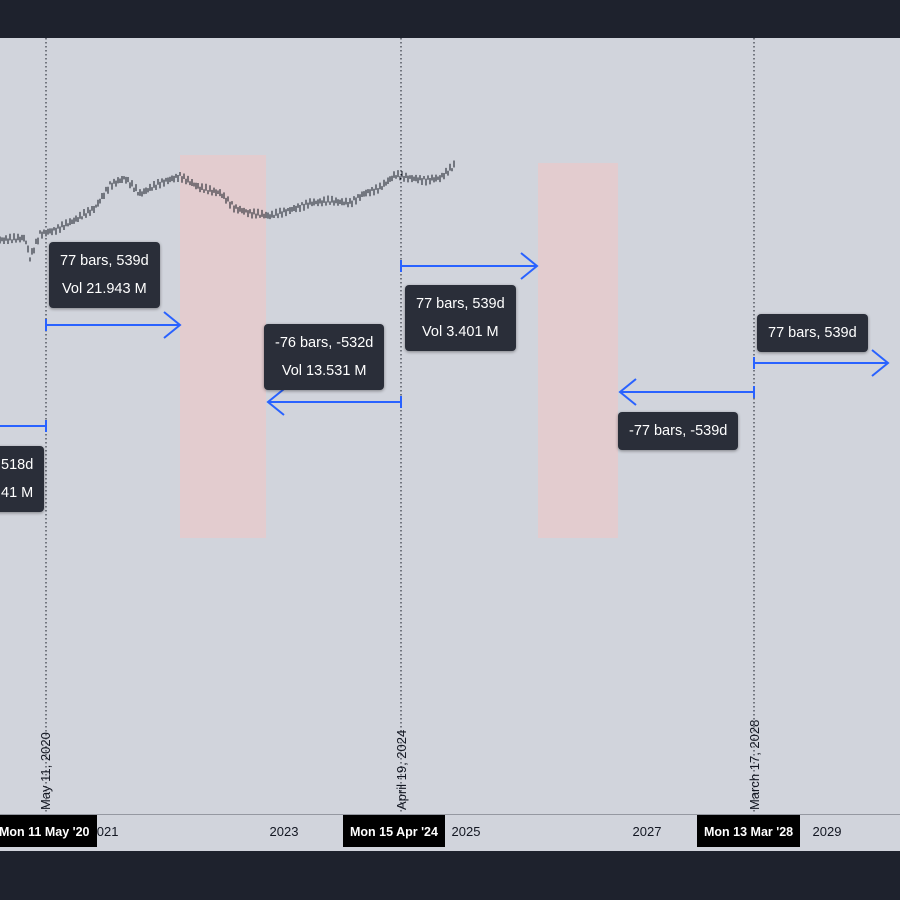 This screenshot has width=900, height=900. What do you see at coordinates (45, 771) in the screenshot?
I see `vline-label-2020: May 11, 2020` at bounding box center [45, 771].